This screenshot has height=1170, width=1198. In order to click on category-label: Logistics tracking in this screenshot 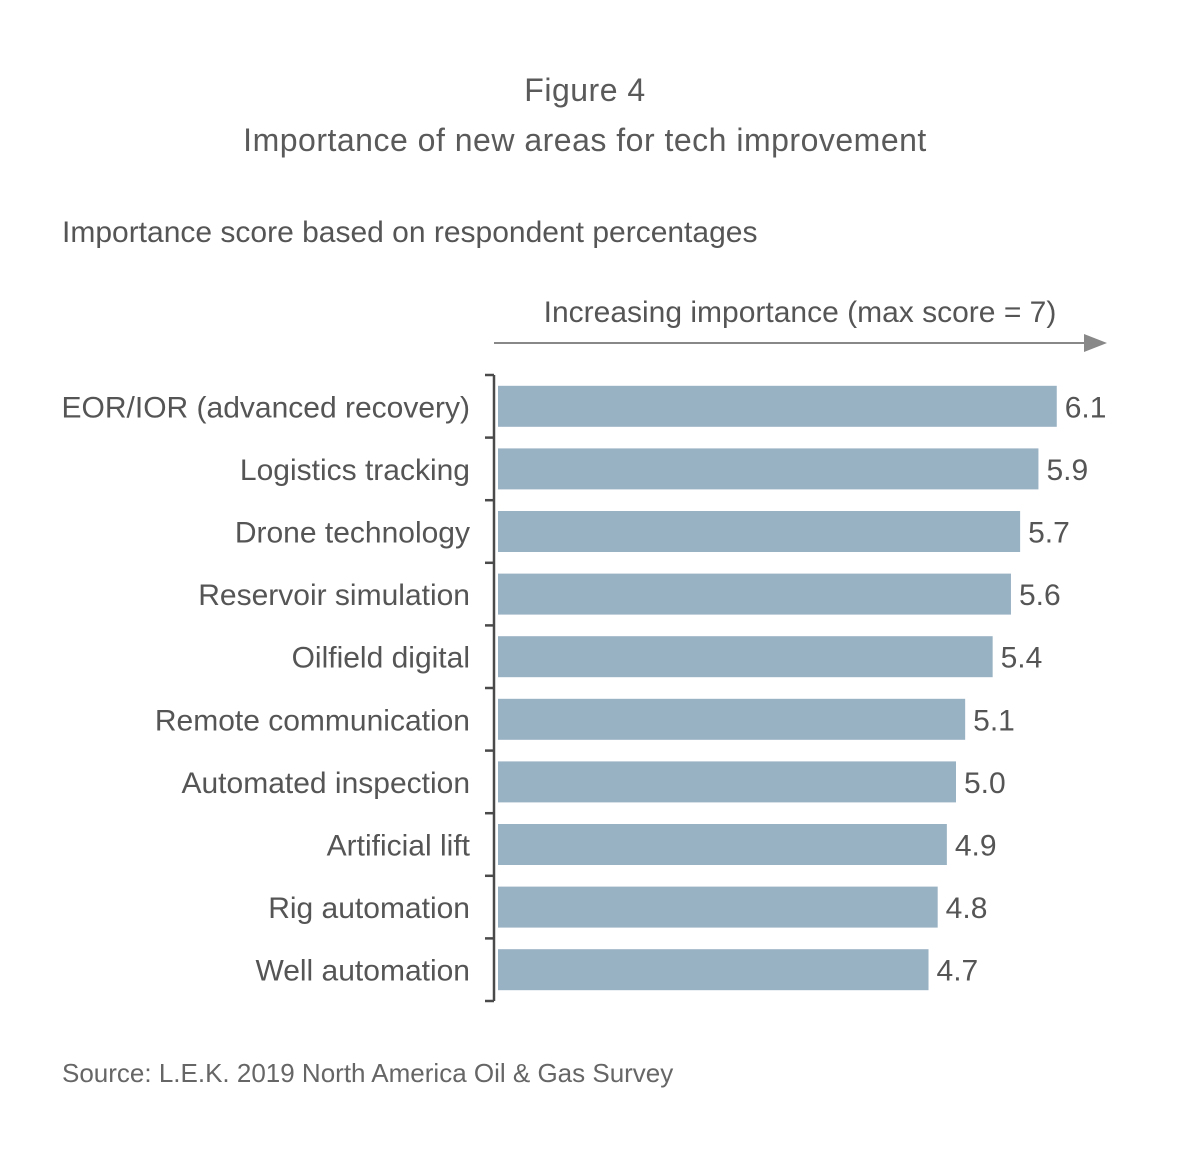, I will do `click(355, 470)`.